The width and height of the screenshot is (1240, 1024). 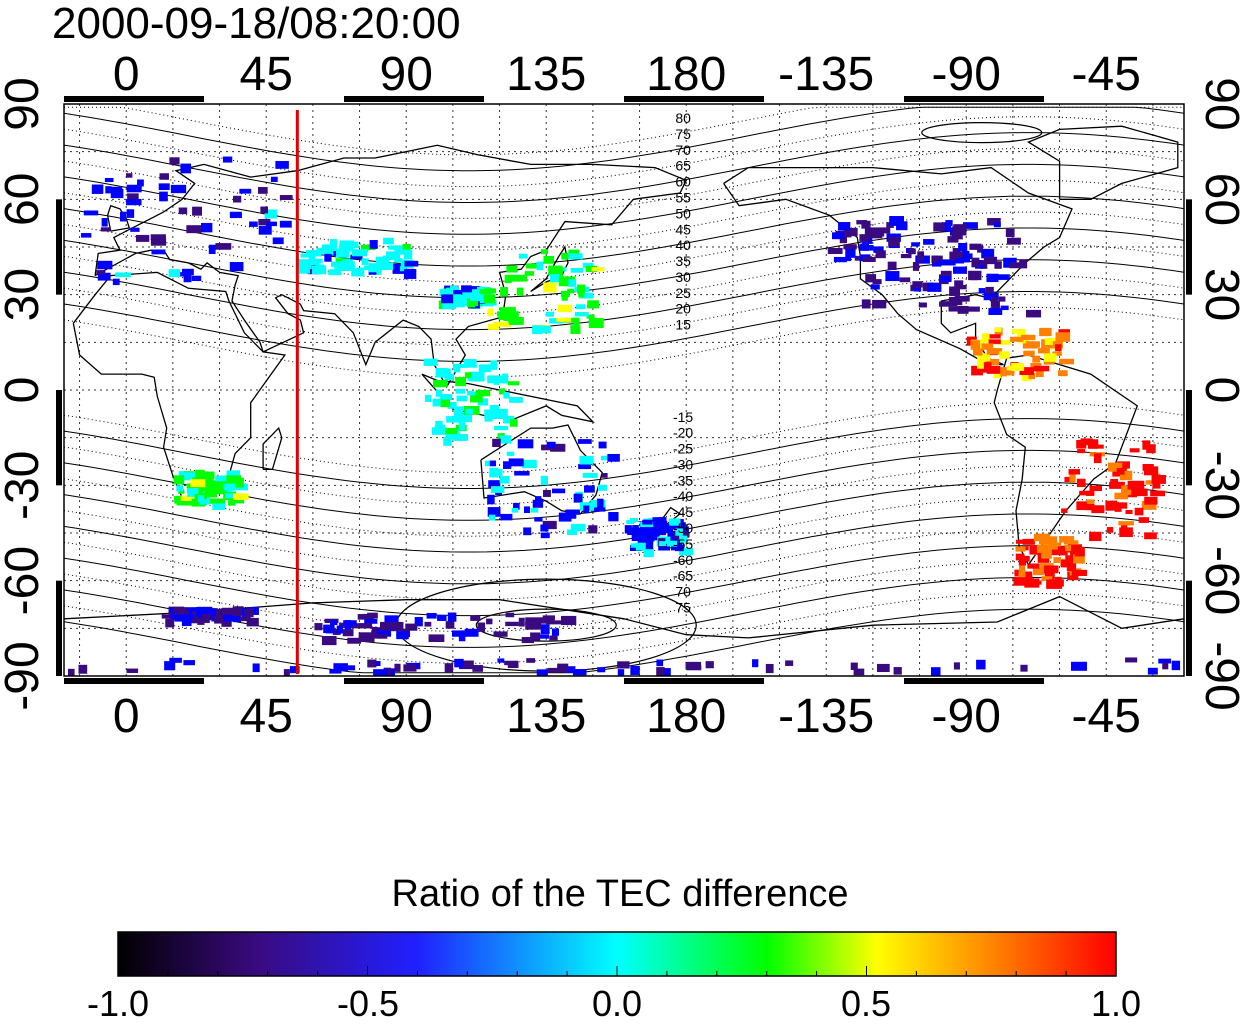 What do you see at coordinates (617, 971) in the screenshot?
I see `colorbar-tick-marks` at bounding box center [617, 971].